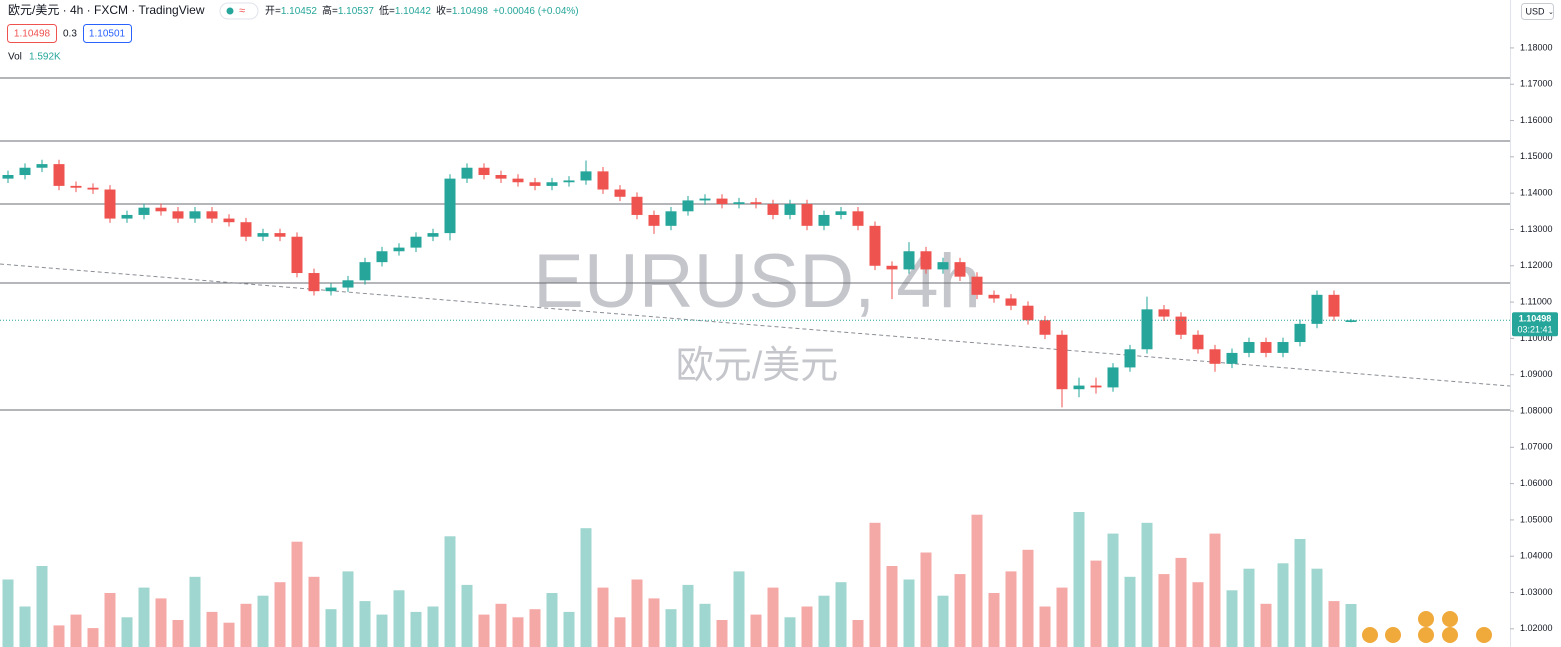 This screenshot has height=647, width=1561. I want to click on ohlc-label: 低=, so click(387, 10).